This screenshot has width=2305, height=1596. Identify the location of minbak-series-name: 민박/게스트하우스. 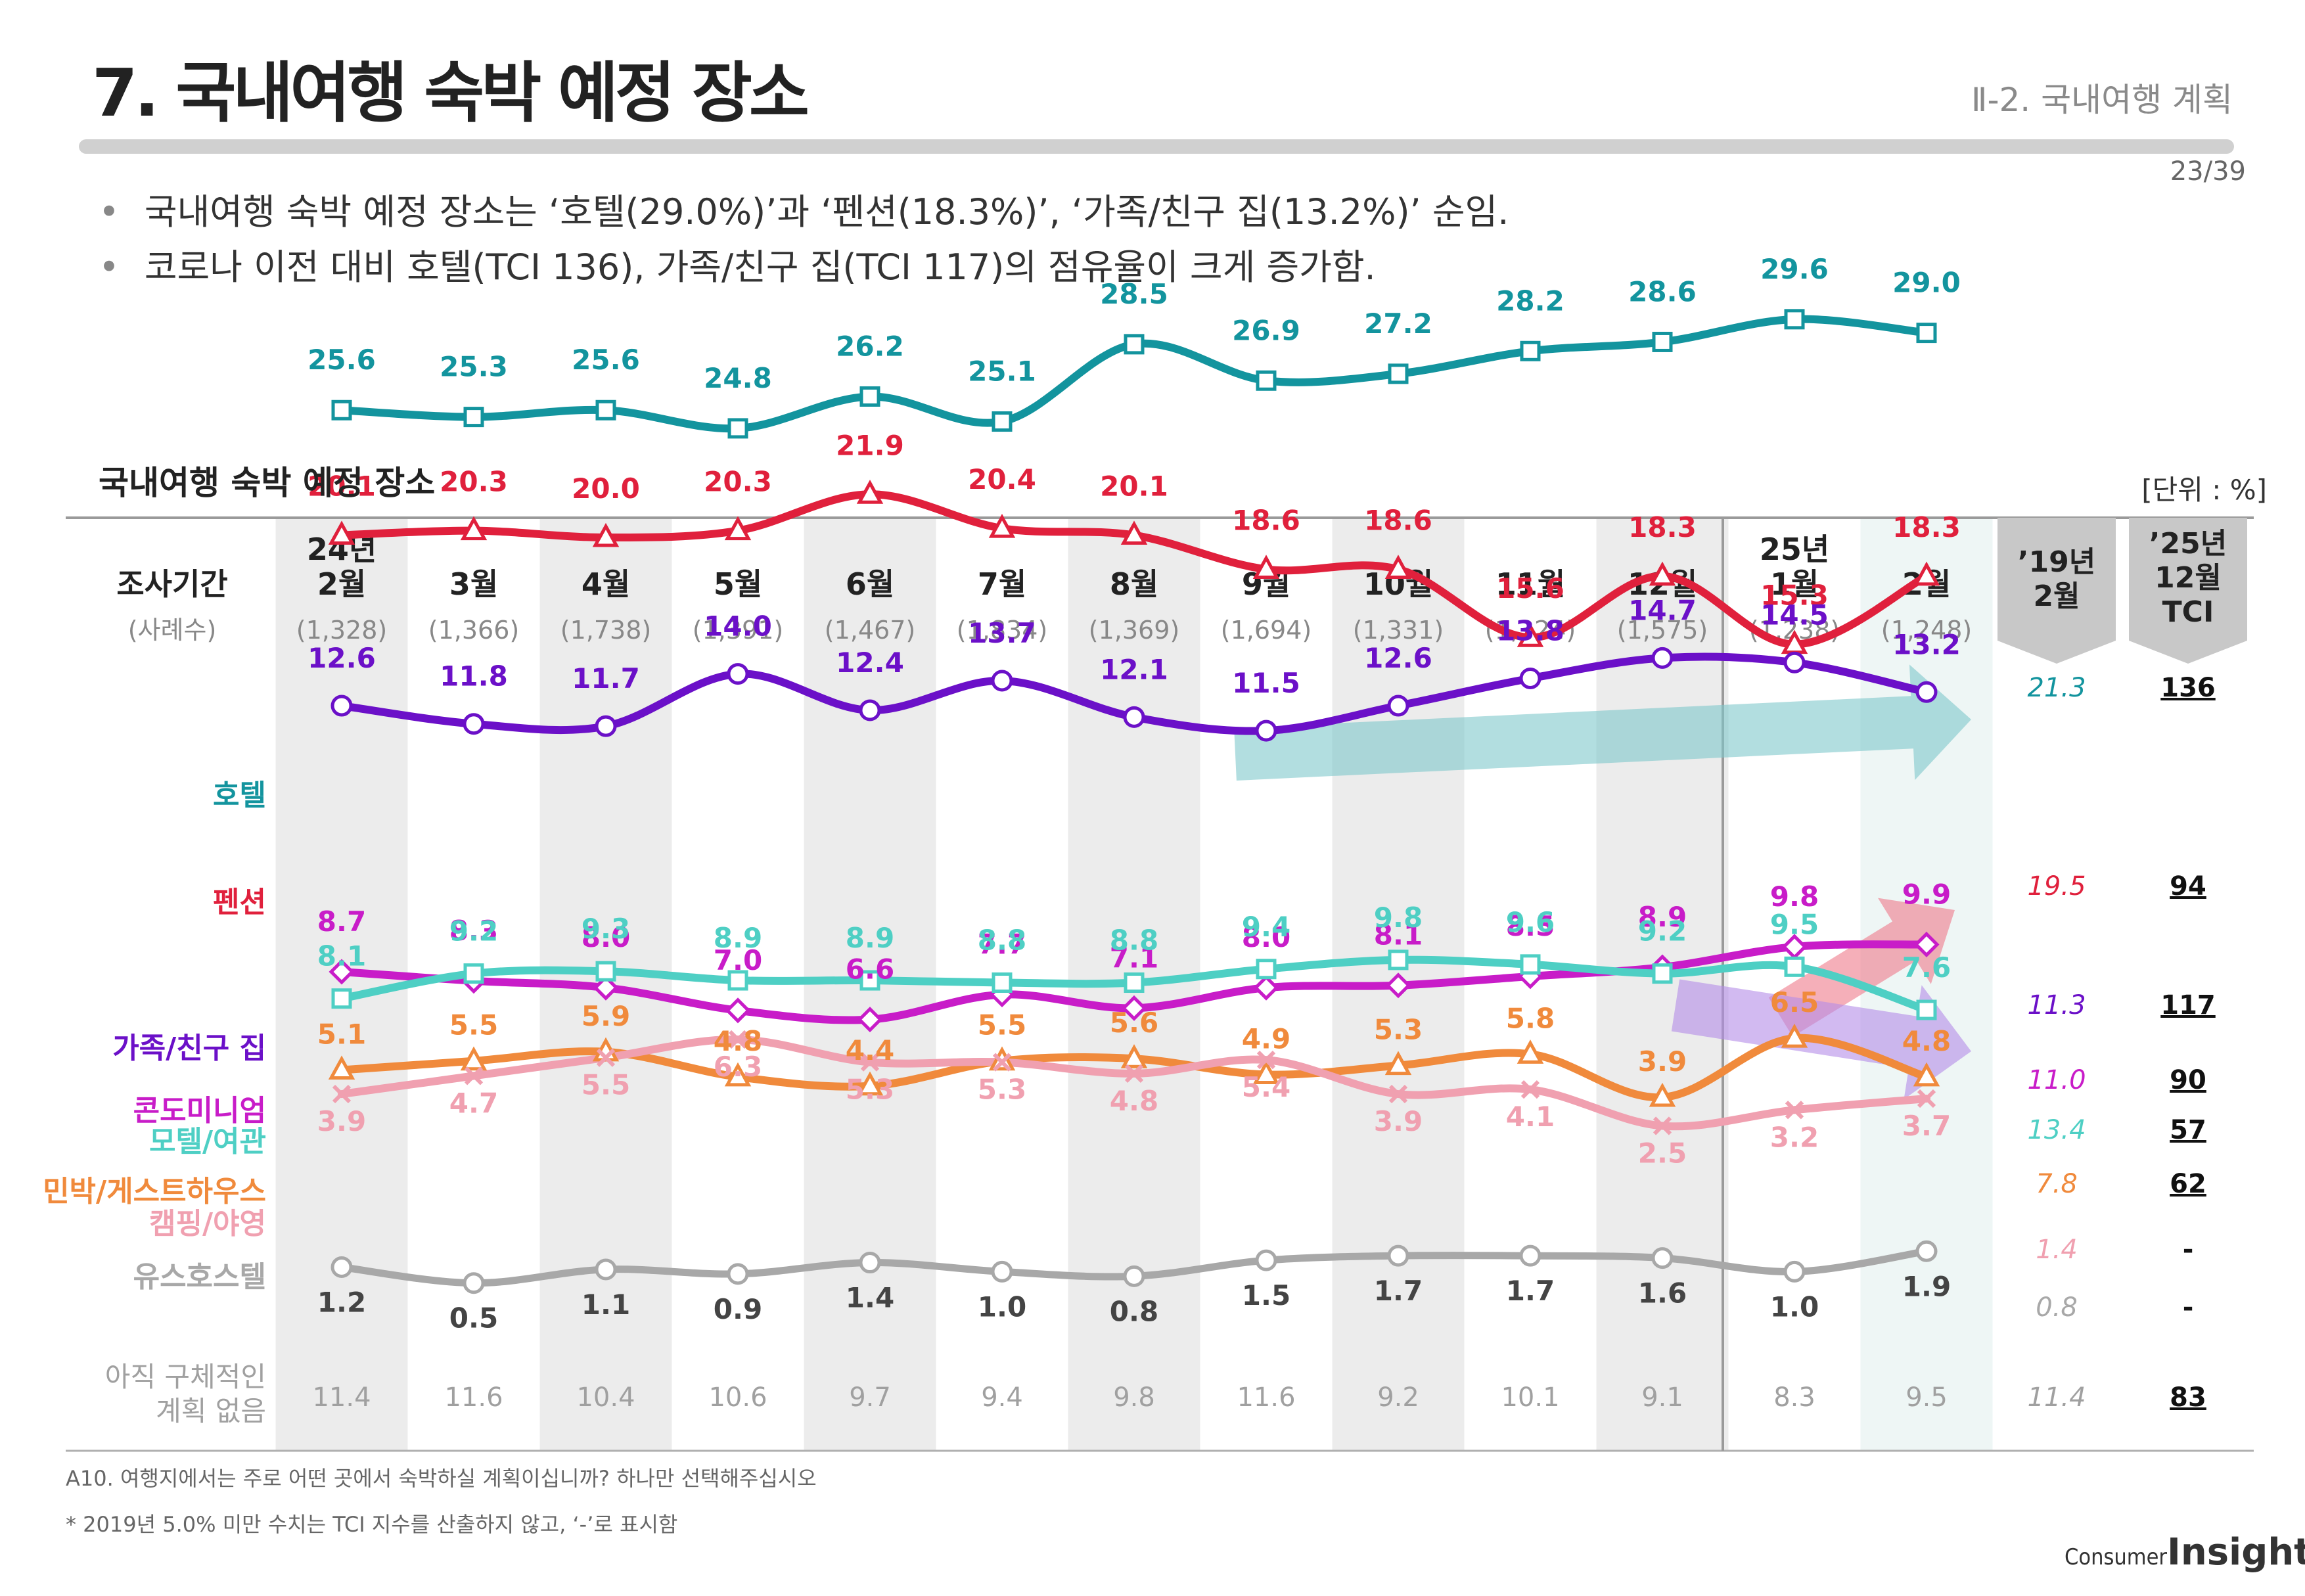
(154, 1191).